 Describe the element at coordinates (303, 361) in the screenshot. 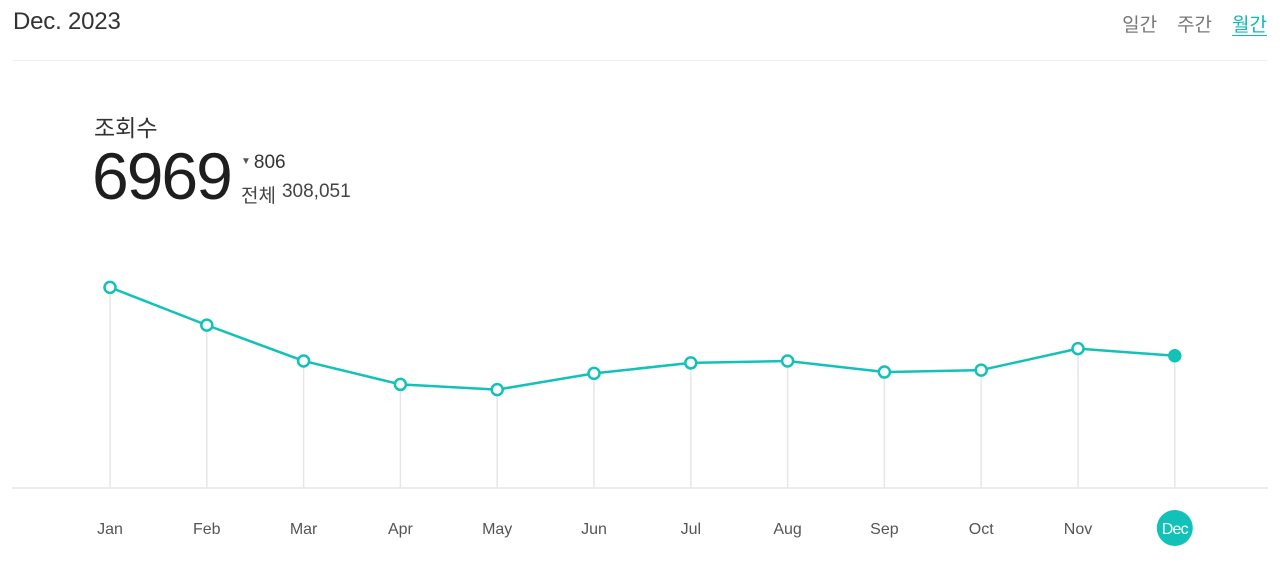

I see `data-point-mar` at that location.